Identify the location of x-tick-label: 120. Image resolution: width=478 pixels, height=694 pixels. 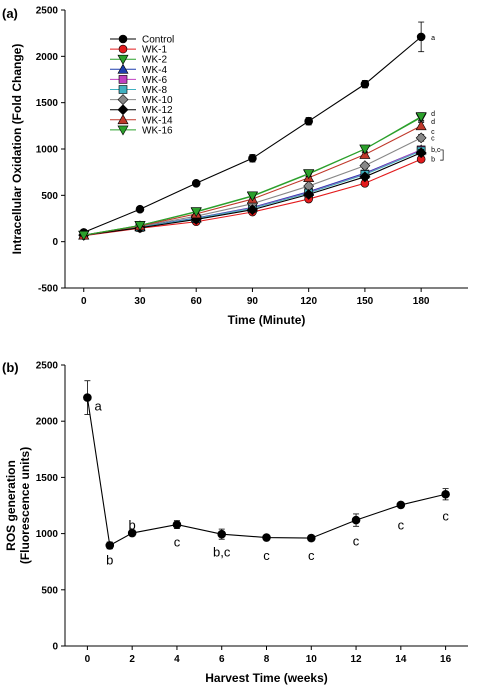
(308, 301).